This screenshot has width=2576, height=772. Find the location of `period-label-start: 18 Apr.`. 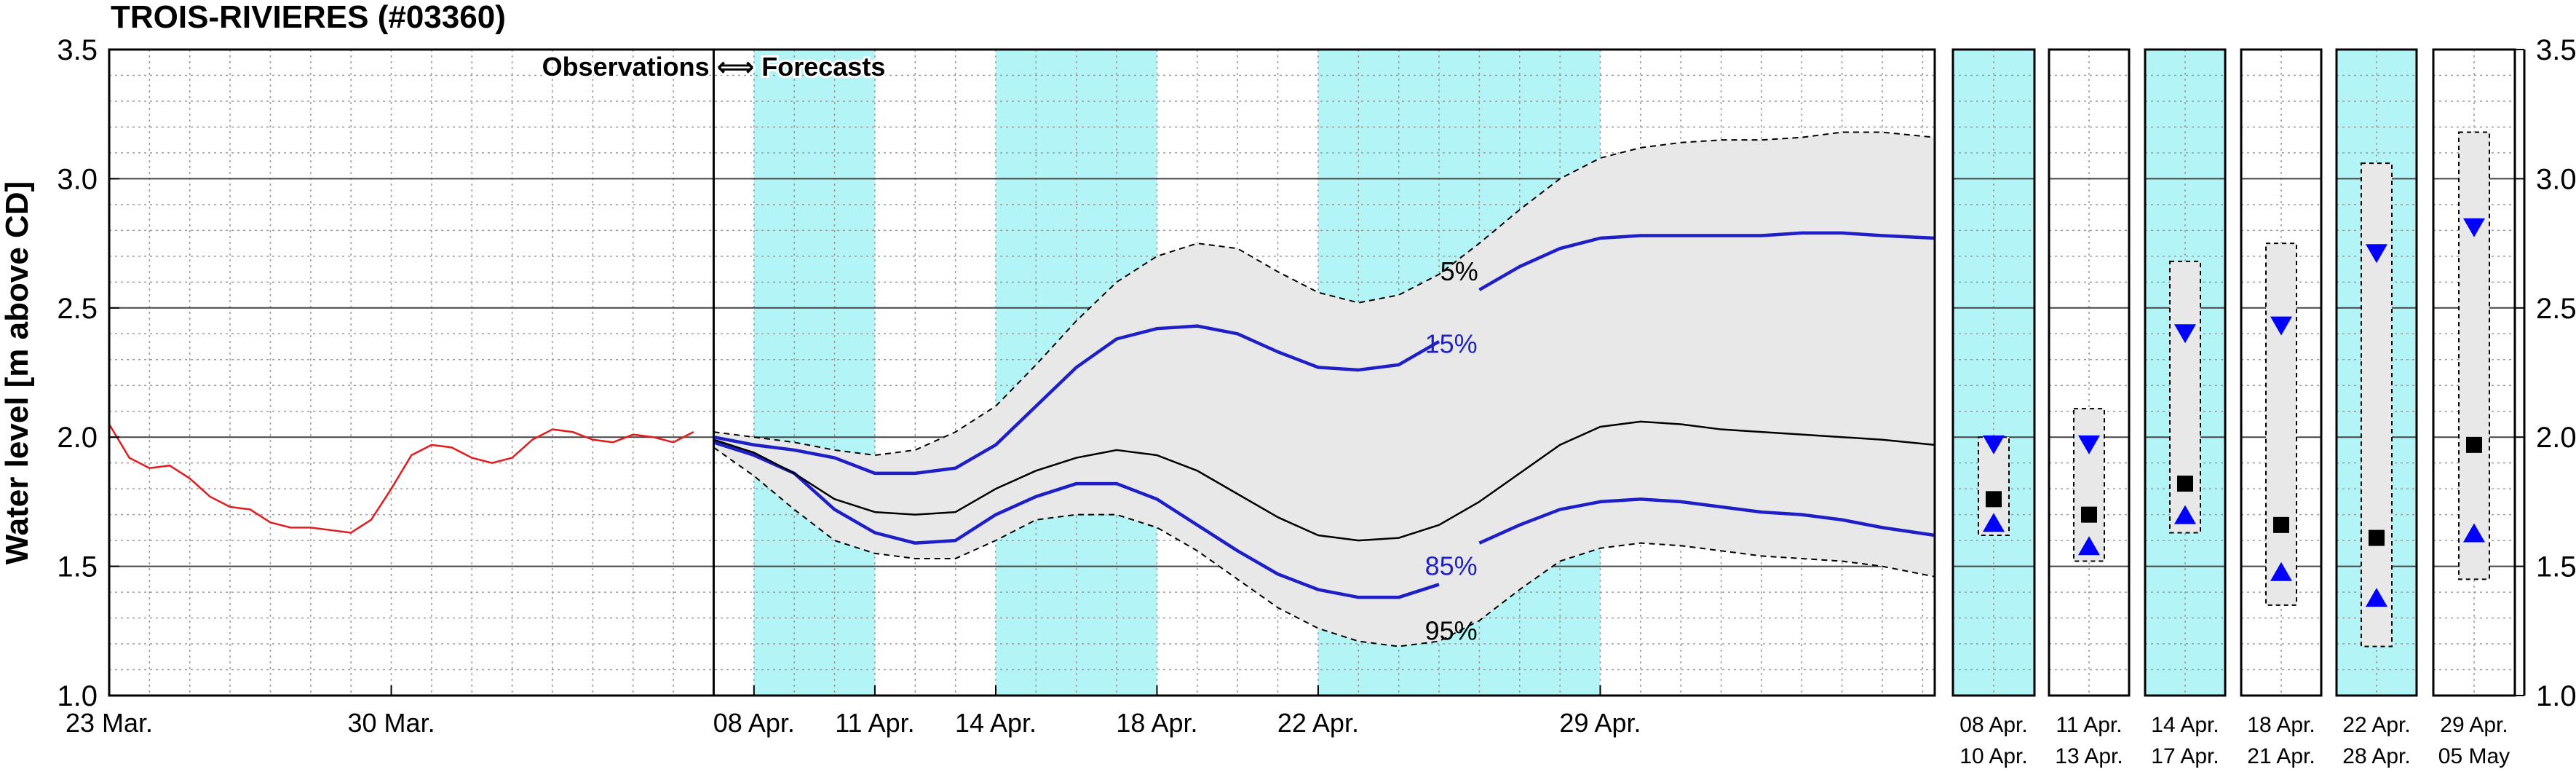

period-label-start: 18 Apr. is located at coordinates (2281, 725).